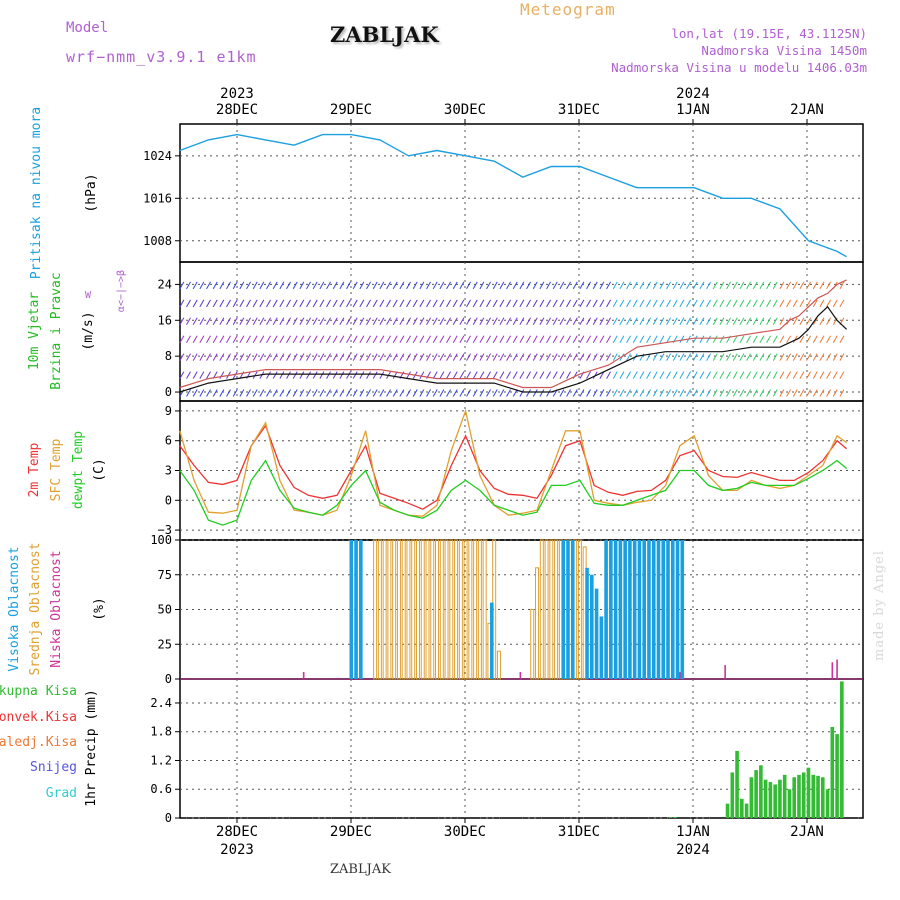 The height and width of the screenshot is (900, 900). Describe the element at coordinates (807, 832) in the screenshot. I see `day-label-bottom-5: 2JAN` at that location.